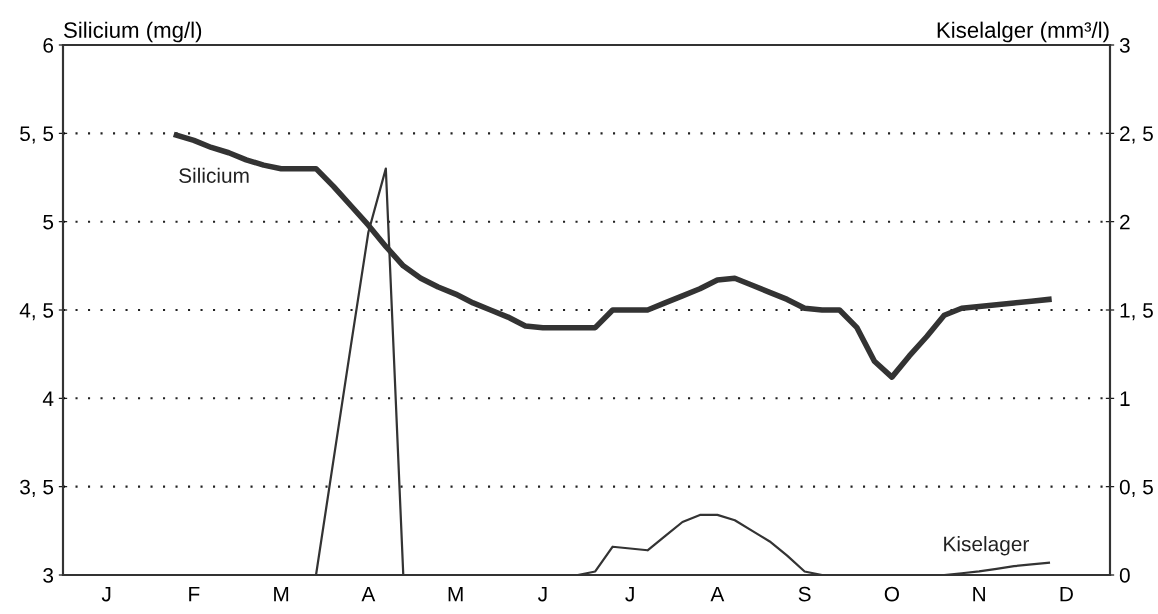 Image resolution: width=1158 pixels, height=614 pixels. What do you see at coordinates (36, 312) in the screenshot?
I see `y-tick-label: 4, 5` at bounding box center [36, 312].